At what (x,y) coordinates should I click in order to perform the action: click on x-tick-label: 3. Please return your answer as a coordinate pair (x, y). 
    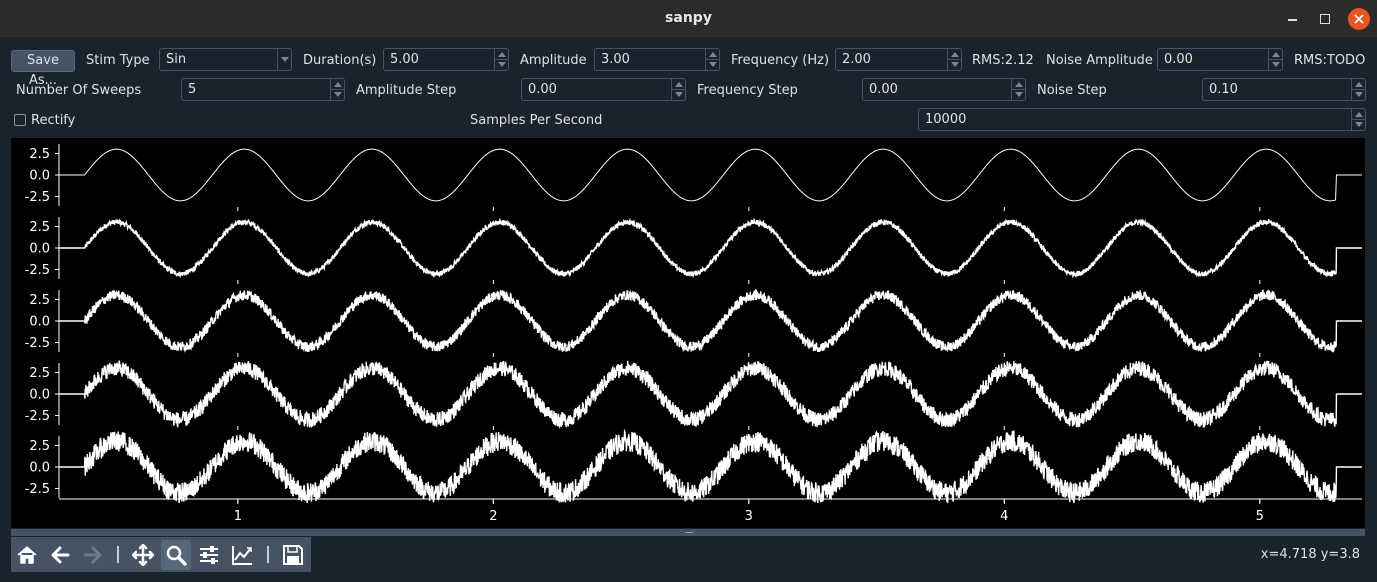
    Looking at the image, I should click on (749, 516).